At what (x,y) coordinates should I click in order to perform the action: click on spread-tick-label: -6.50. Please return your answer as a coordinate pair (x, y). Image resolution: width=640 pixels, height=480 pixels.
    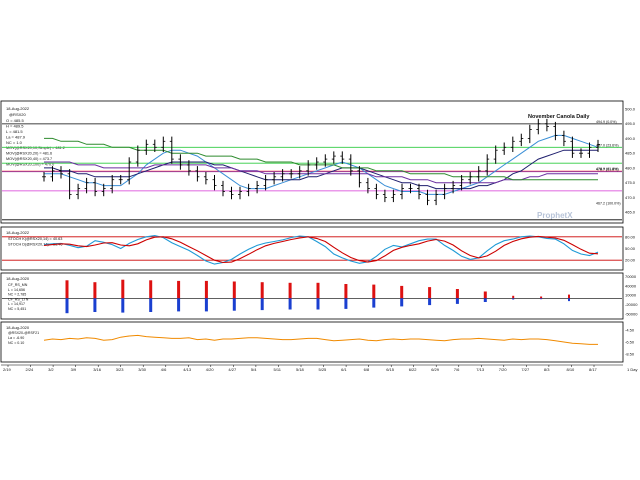
    Looking at the image, I should click on (630, 342).